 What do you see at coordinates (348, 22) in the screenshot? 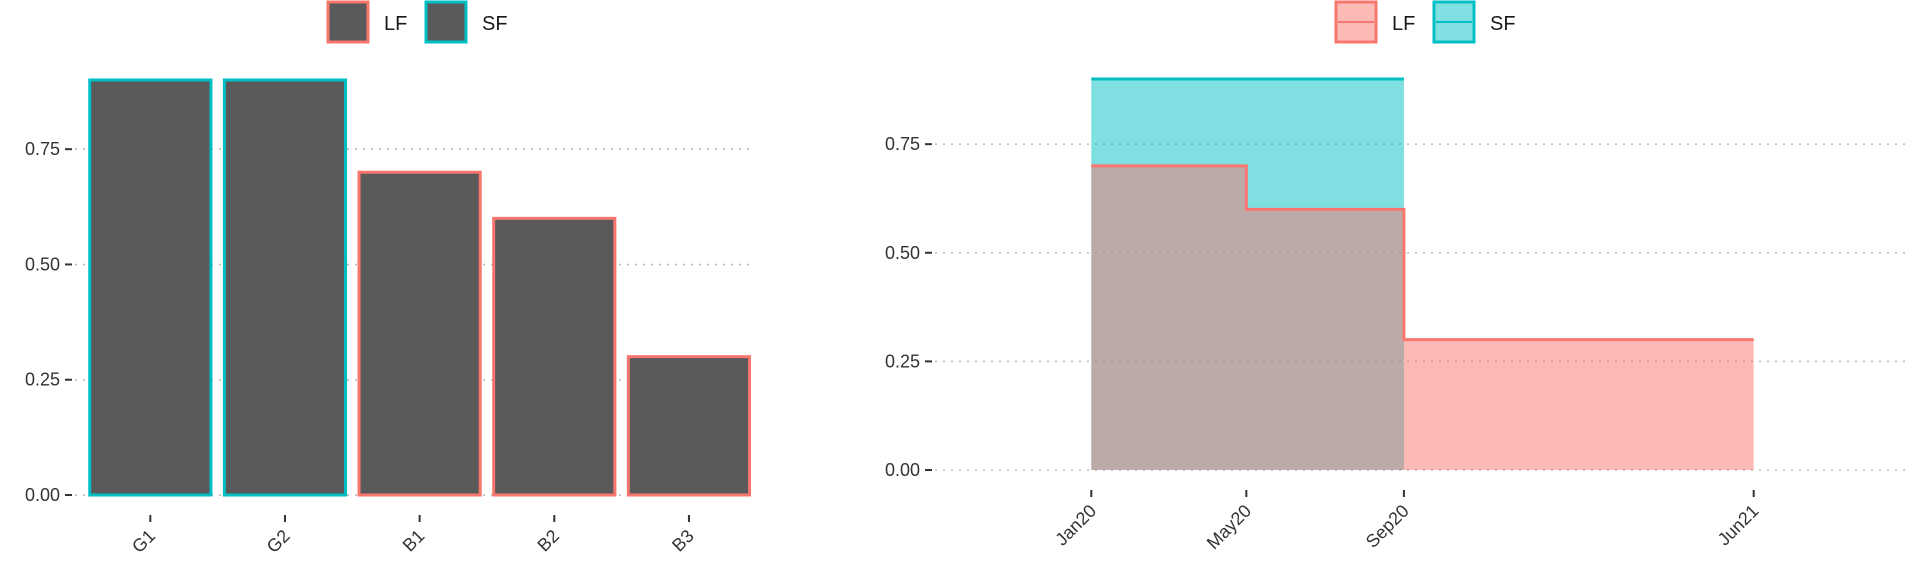
I see `legend-key-lf` at bounding box center [348, 22].